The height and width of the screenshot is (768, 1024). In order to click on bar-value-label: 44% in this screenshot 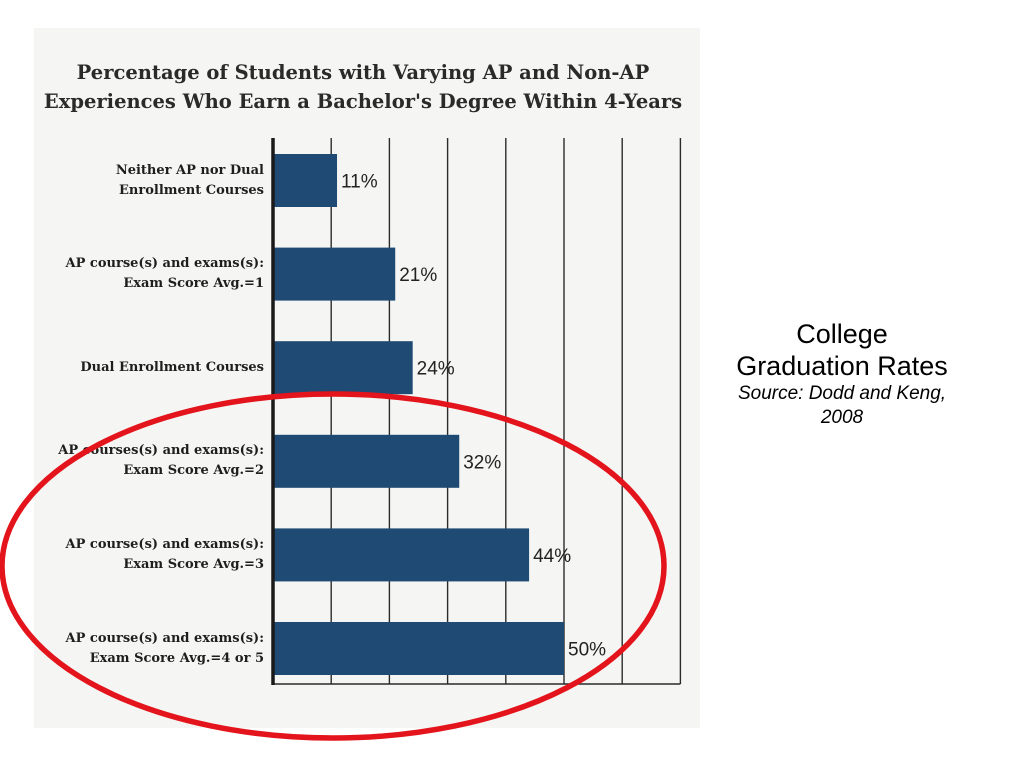, I will do `click(552, 556)`.